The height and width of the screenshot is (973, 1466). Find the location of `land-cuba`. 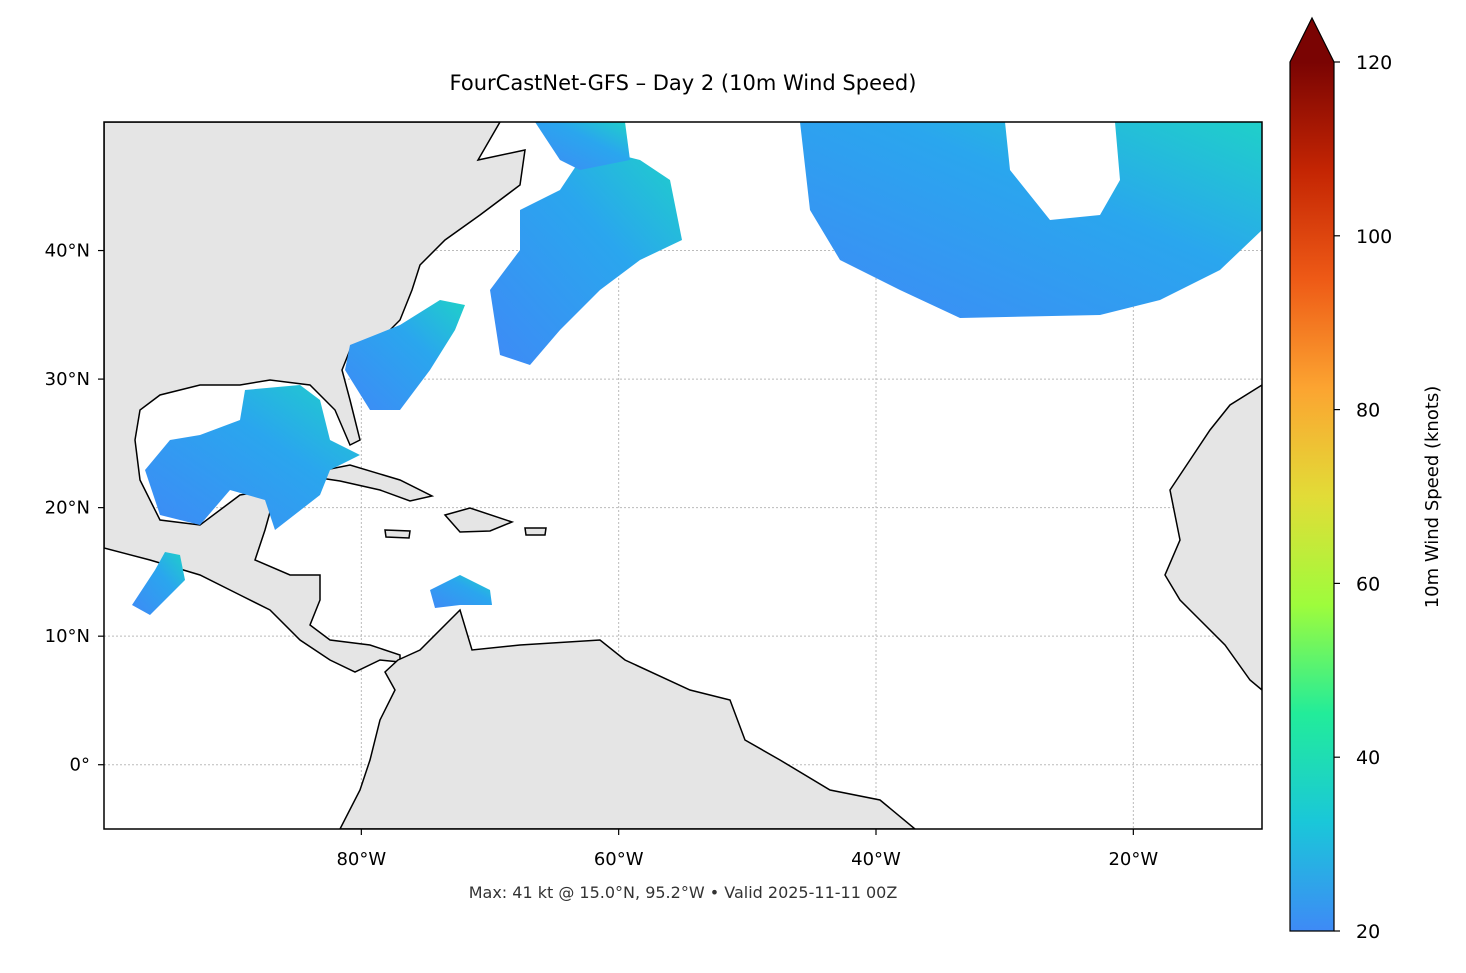

land-cuba is located at coordinates (367, 483).